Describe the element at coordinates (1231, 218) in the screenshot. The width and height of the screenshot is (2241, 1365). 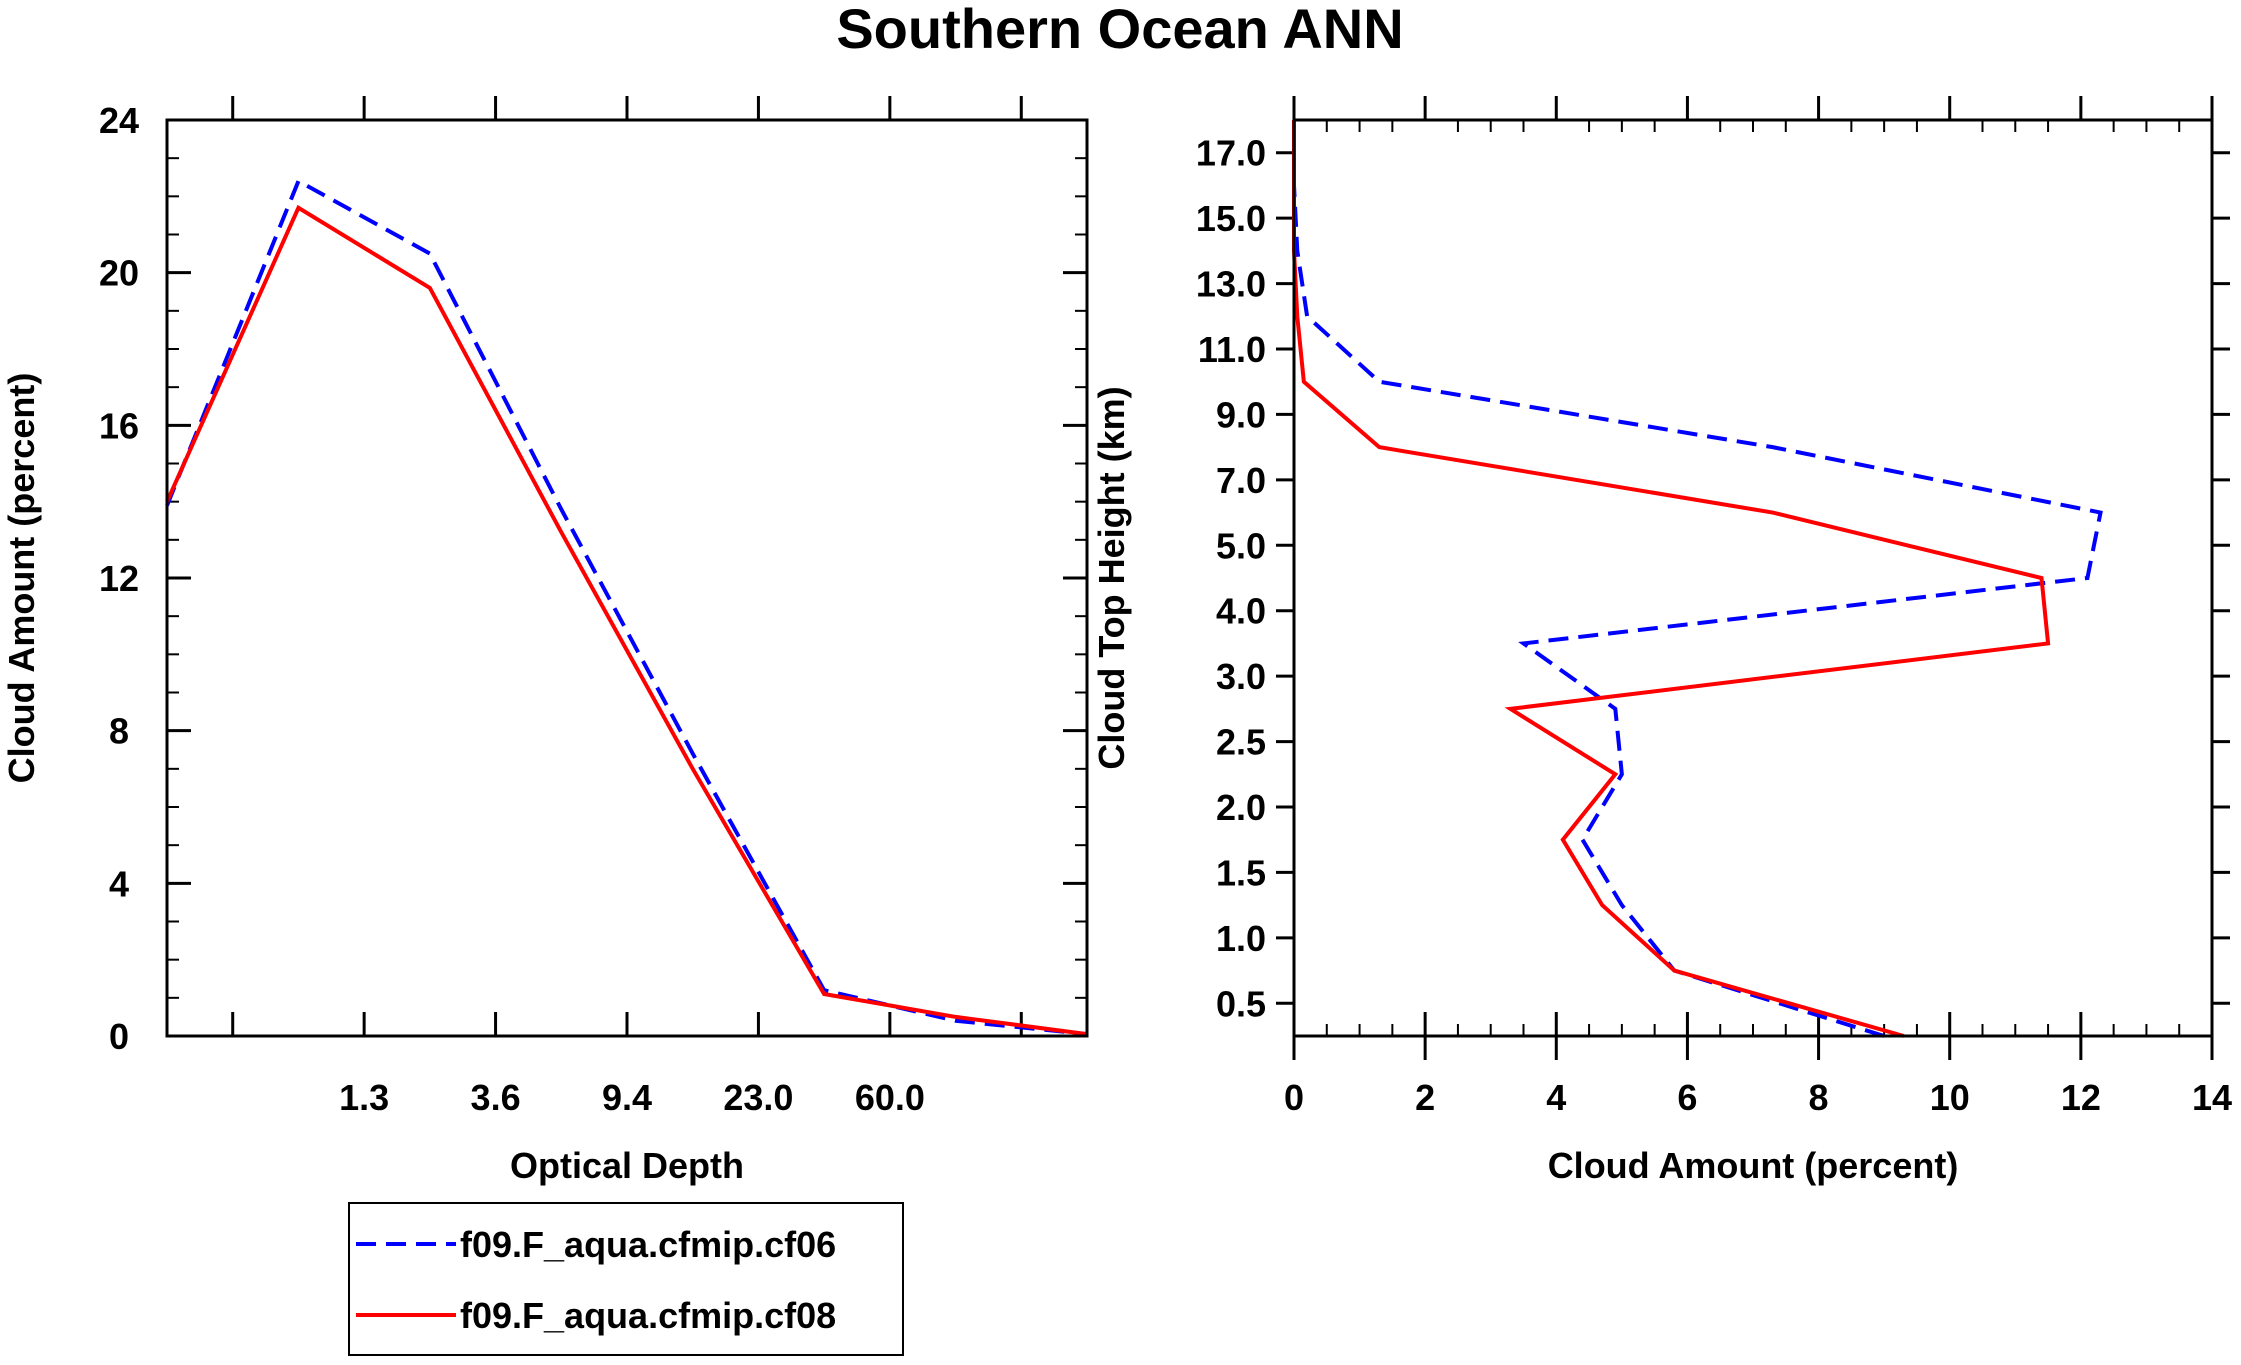
I see `right-y-tick-label: 15.0` at that location.